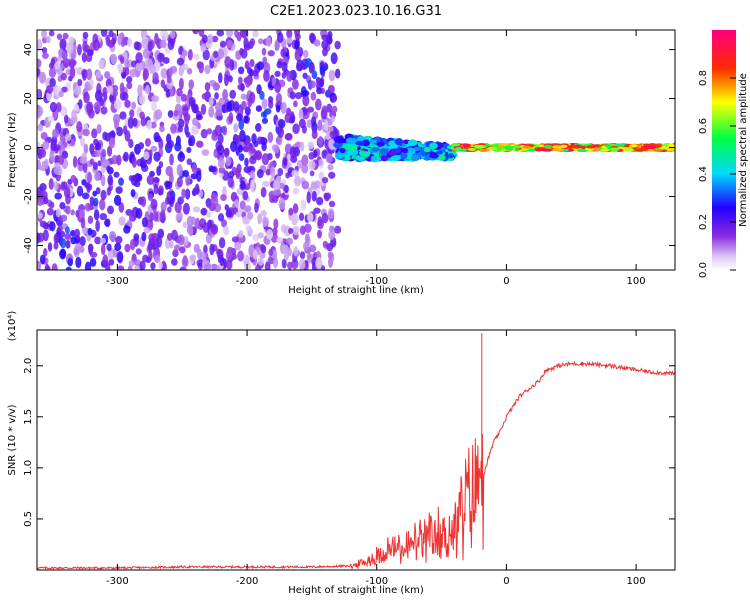 This screenshot has width=750, height=600. I want to click on colorbar-tick-label: 0.4, so click(703, 174).